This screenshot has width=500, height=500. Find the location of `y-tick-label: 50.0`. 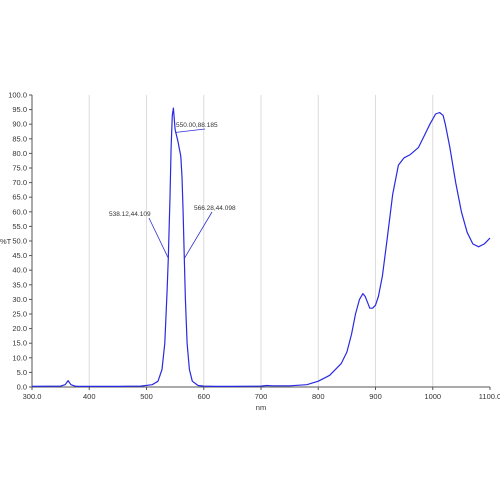

y-tick-label: 50.0 is located at coordinates (19, 241).